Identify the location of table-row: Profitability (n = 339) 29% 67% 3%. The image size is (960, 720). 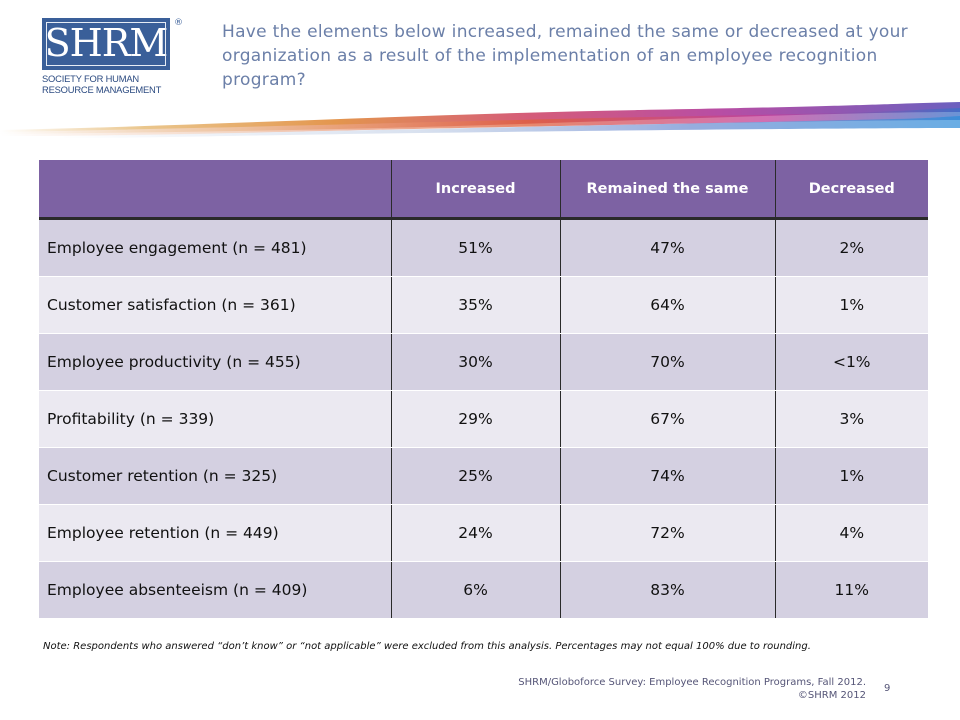
(483, 419).